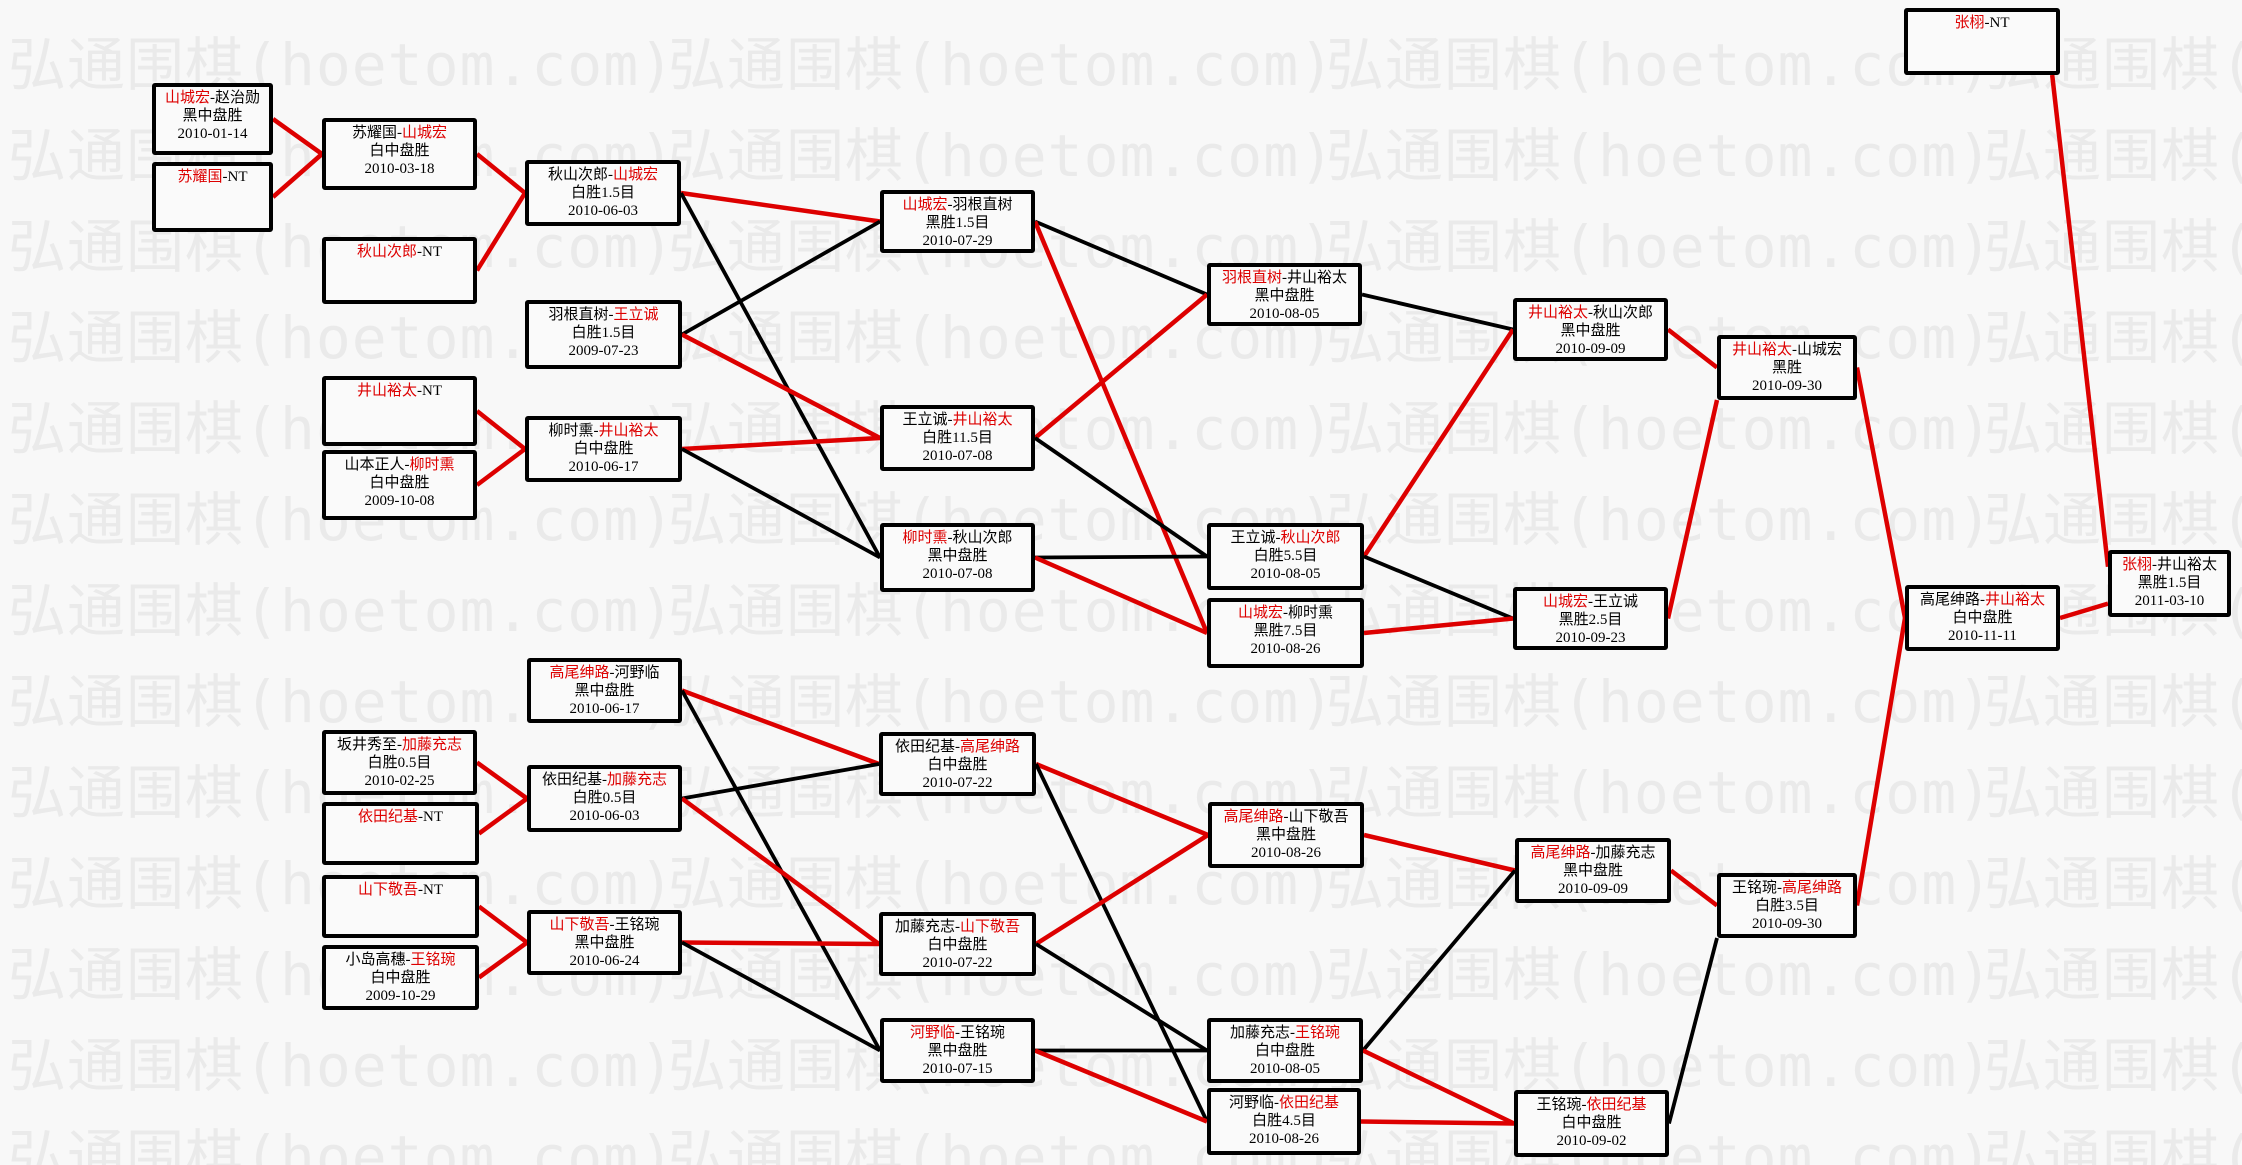  I want to click on advance-line-b28-b33-black, so click(781, 996).